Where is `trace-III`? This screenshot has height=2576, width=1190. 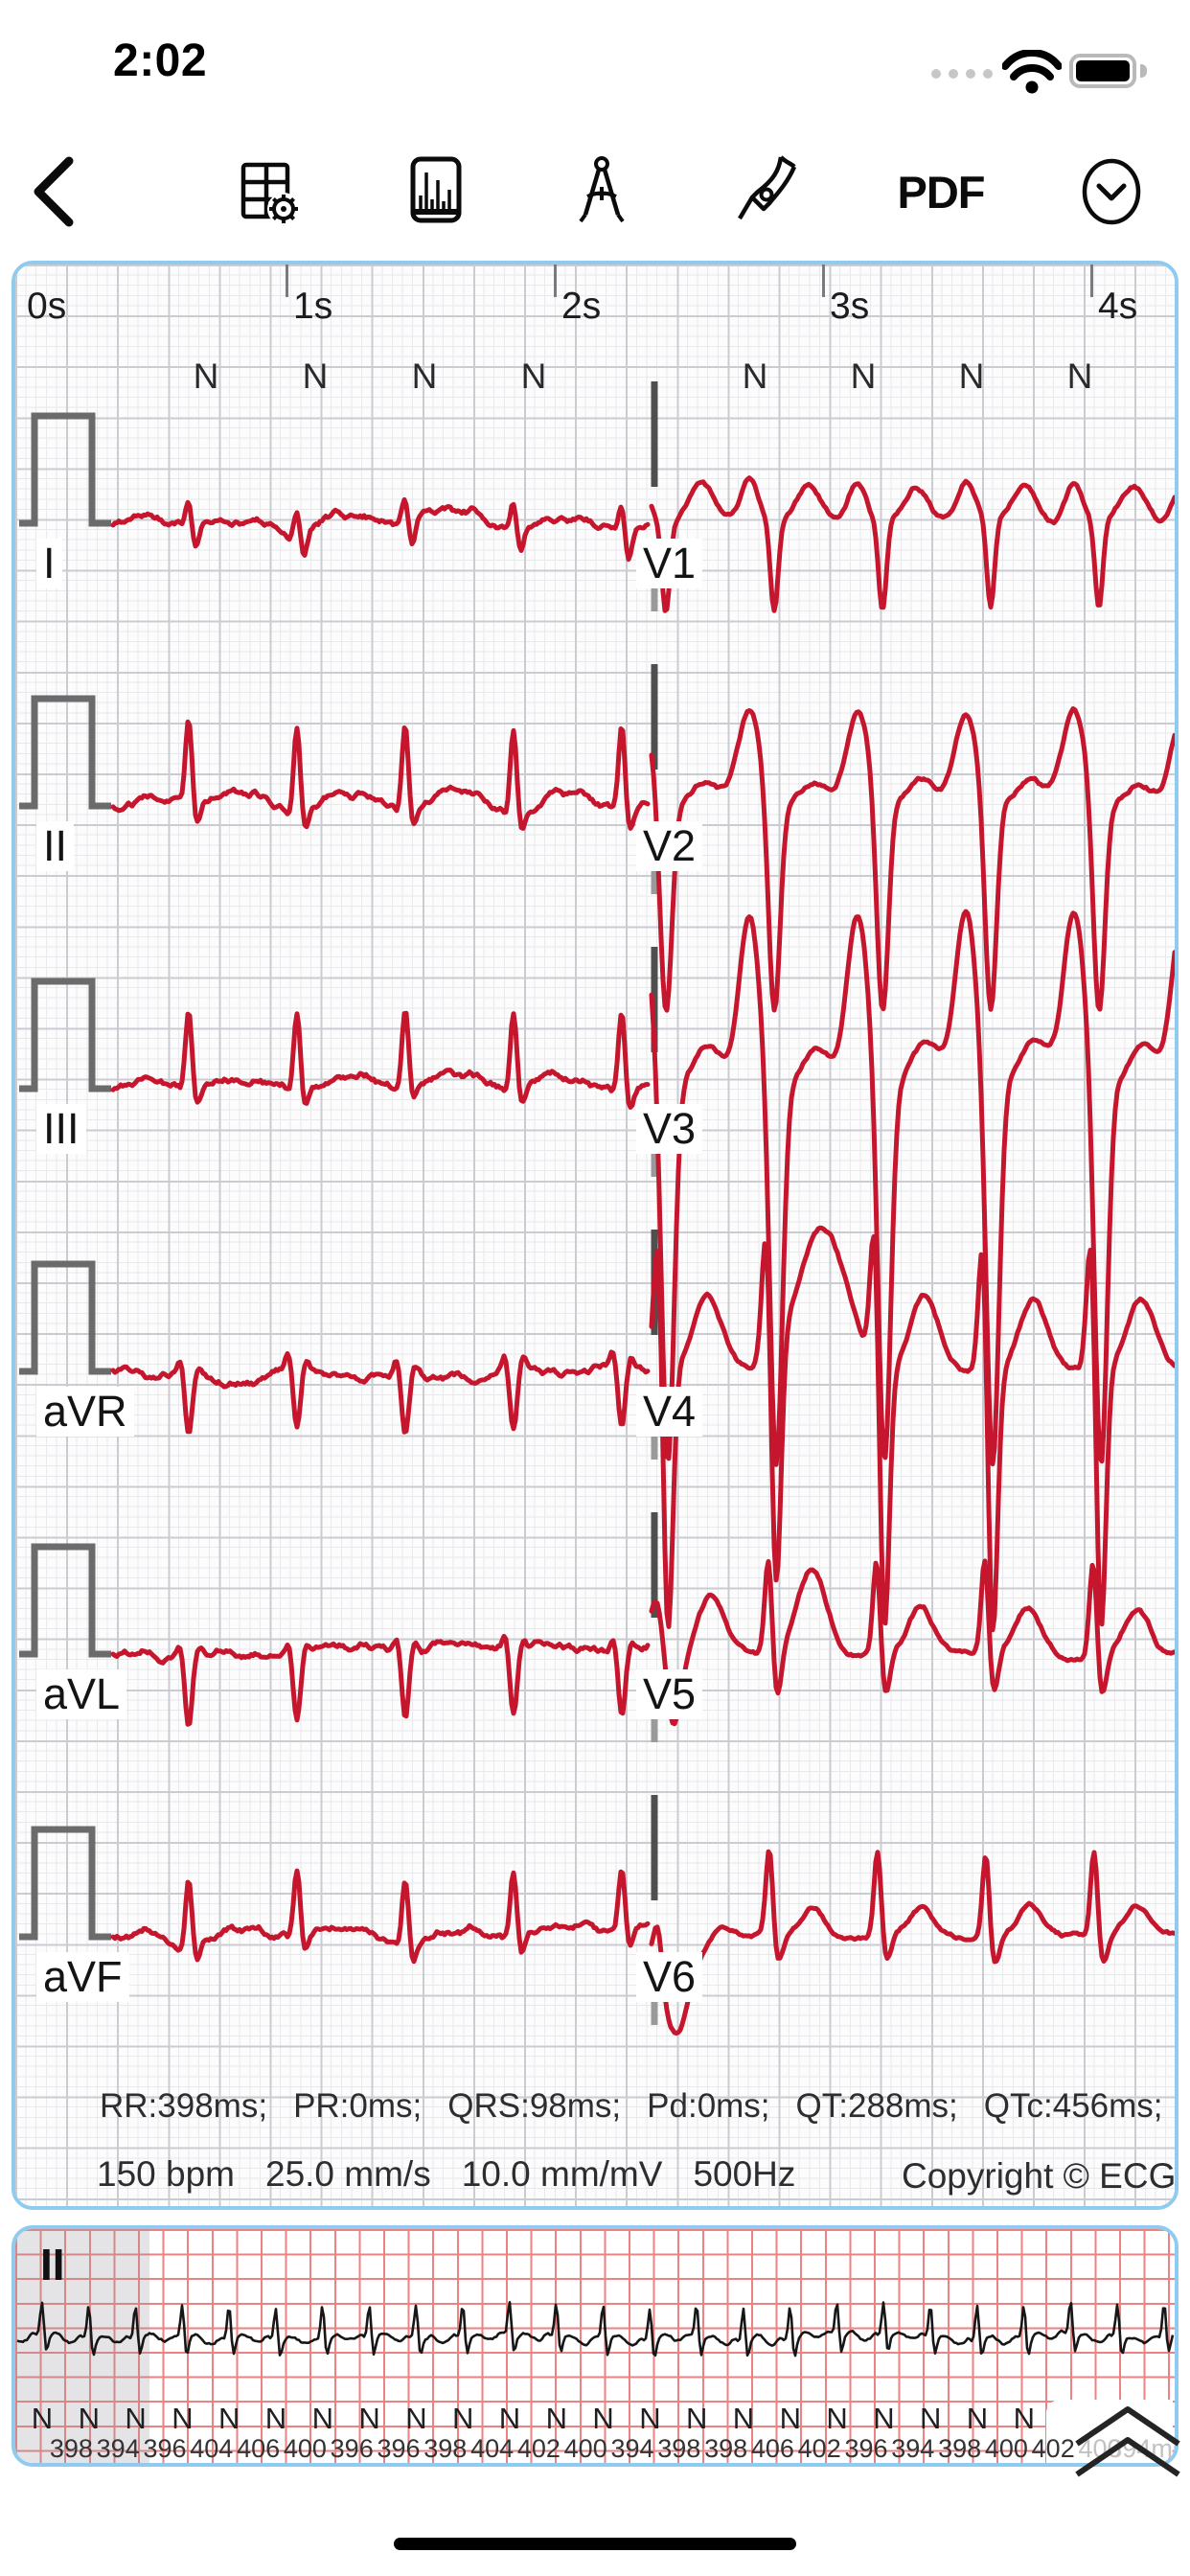
trace-III is located at coordinates (381, 1060).